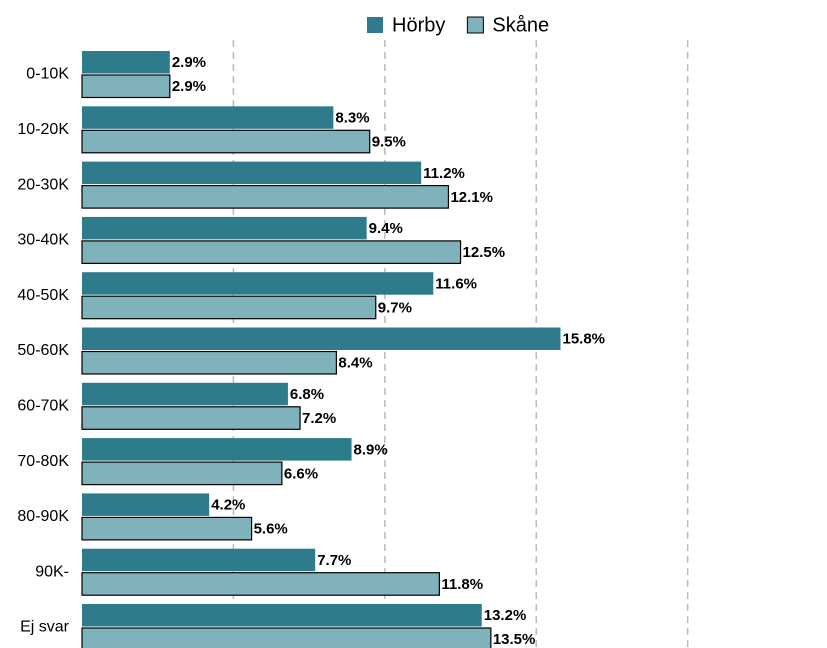  What do you see at coordinates (43, 350) in the screenshot?
I see `y-tick-label: 50-60K` at bounding box center [43, 350].